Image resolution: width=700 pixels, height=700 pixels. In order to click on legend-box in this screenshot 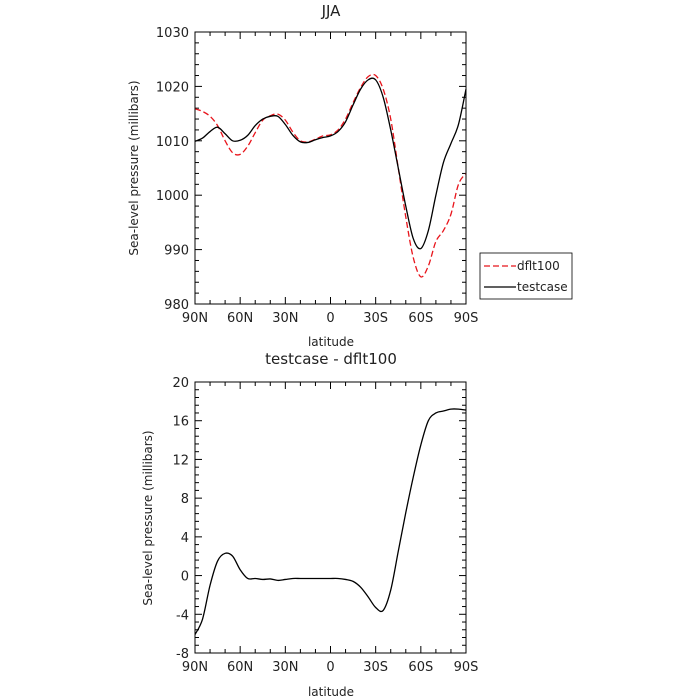, I will do `click(526, 276)`.